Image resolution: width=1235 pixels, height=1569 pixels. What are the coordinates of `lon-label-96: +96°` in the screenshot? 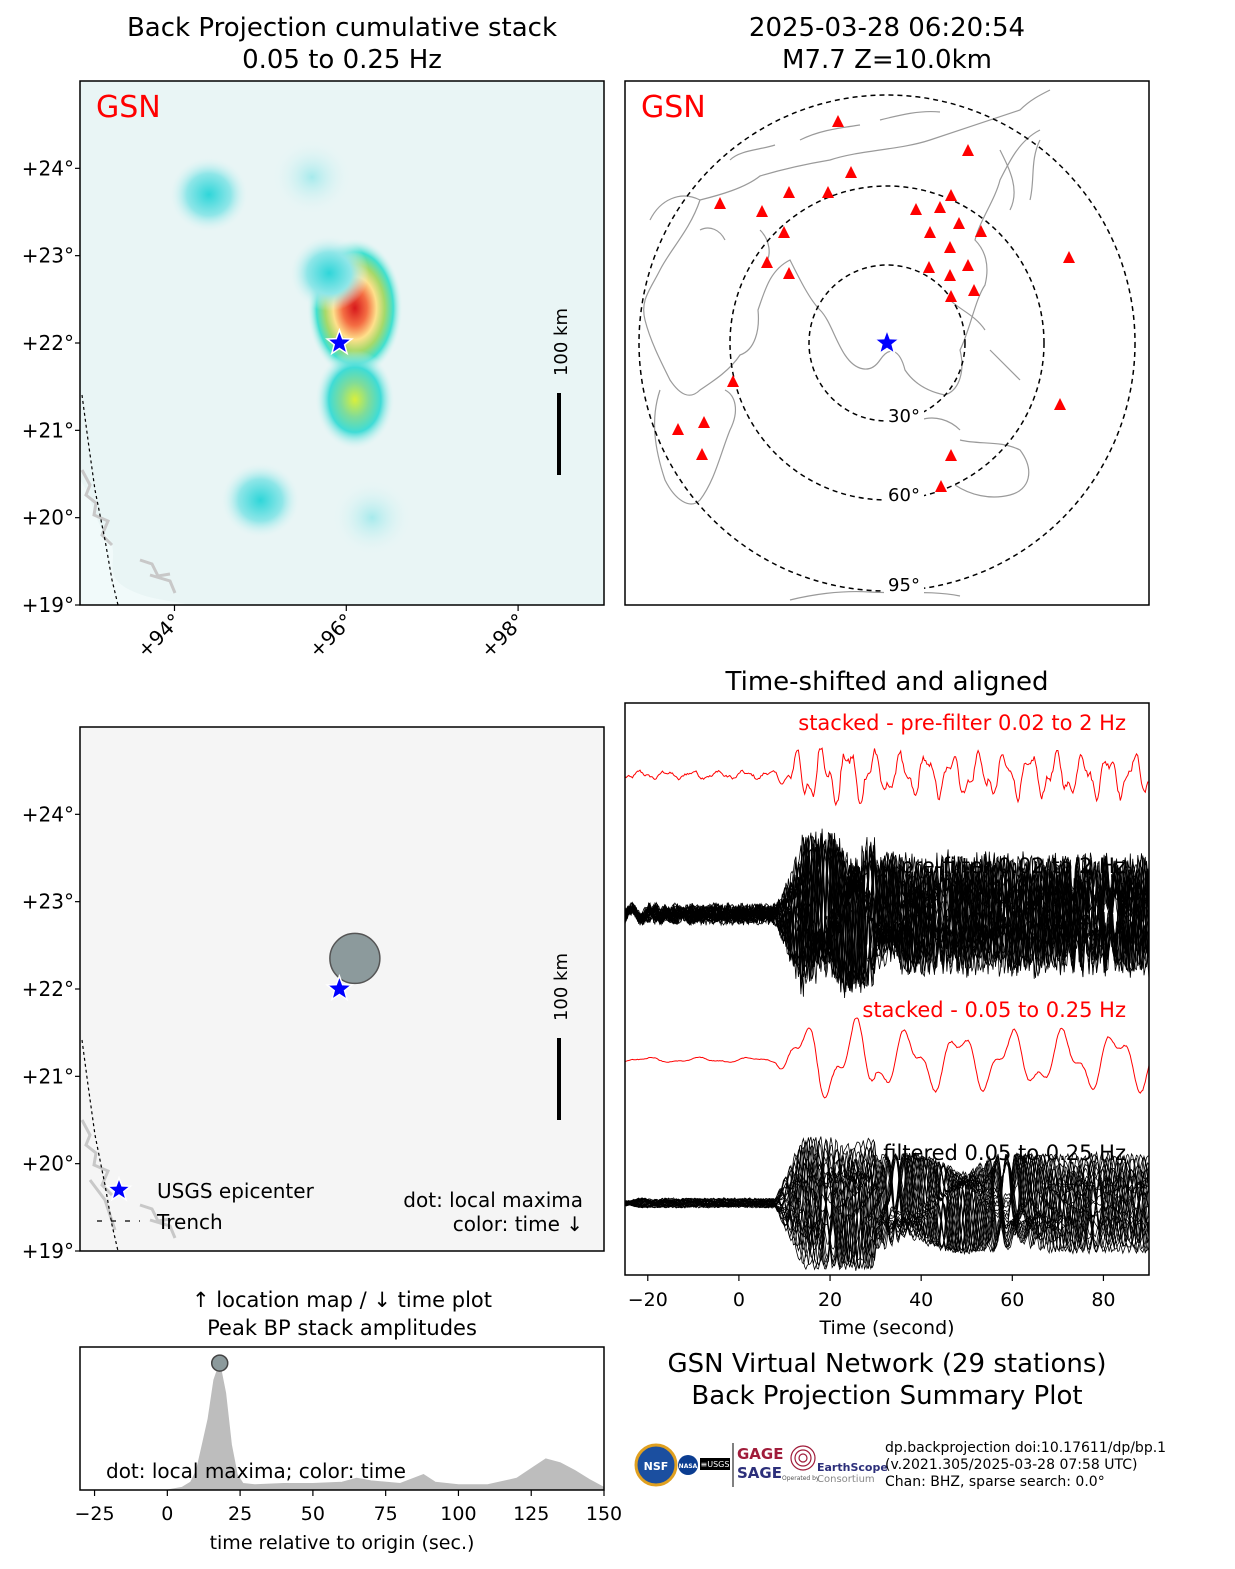 It's located at (331, 636).